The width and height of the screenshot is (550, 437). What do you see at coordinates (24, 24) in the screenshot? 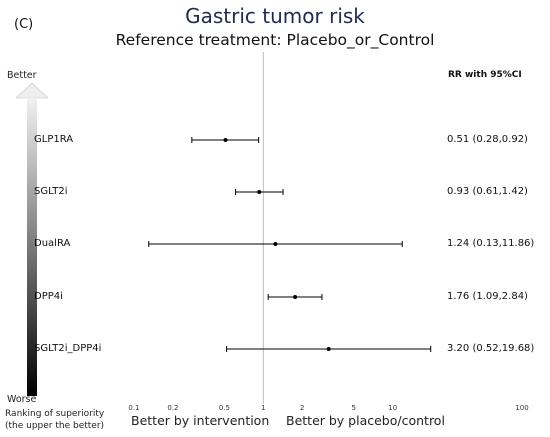
I see `panel-label: (C)` at bounding box center [24, 24].